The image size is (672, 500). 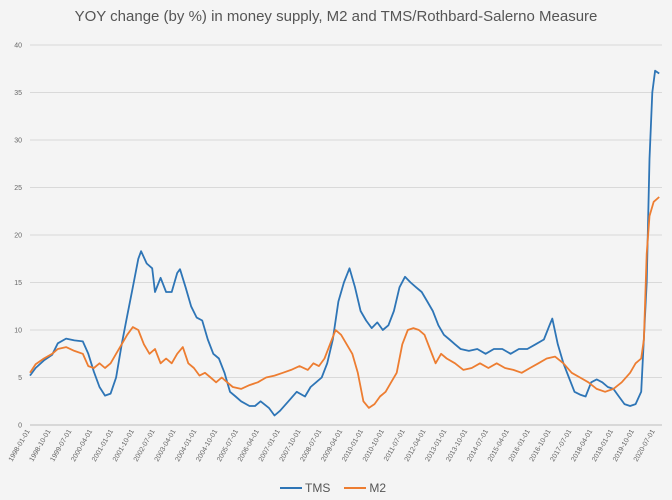 What do you see at coordinates (457, 445) in the screenshot?
I see `x-tick-label-21: 2013-10-01` at bounding box center [457, 445].